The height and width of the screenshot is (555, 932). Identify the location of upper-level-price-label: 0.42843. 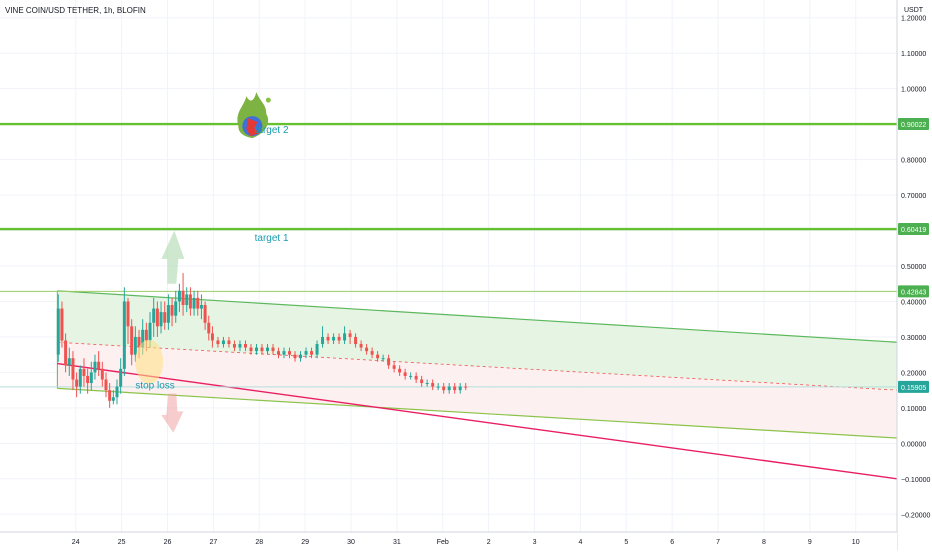
(913, 292).